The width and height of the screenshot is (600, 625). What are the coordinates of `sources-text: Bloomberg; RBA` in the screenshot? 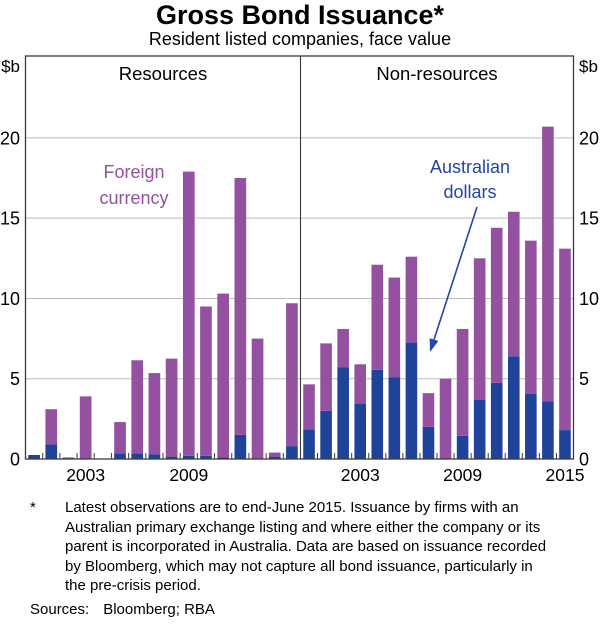 It's located at (159, 609).